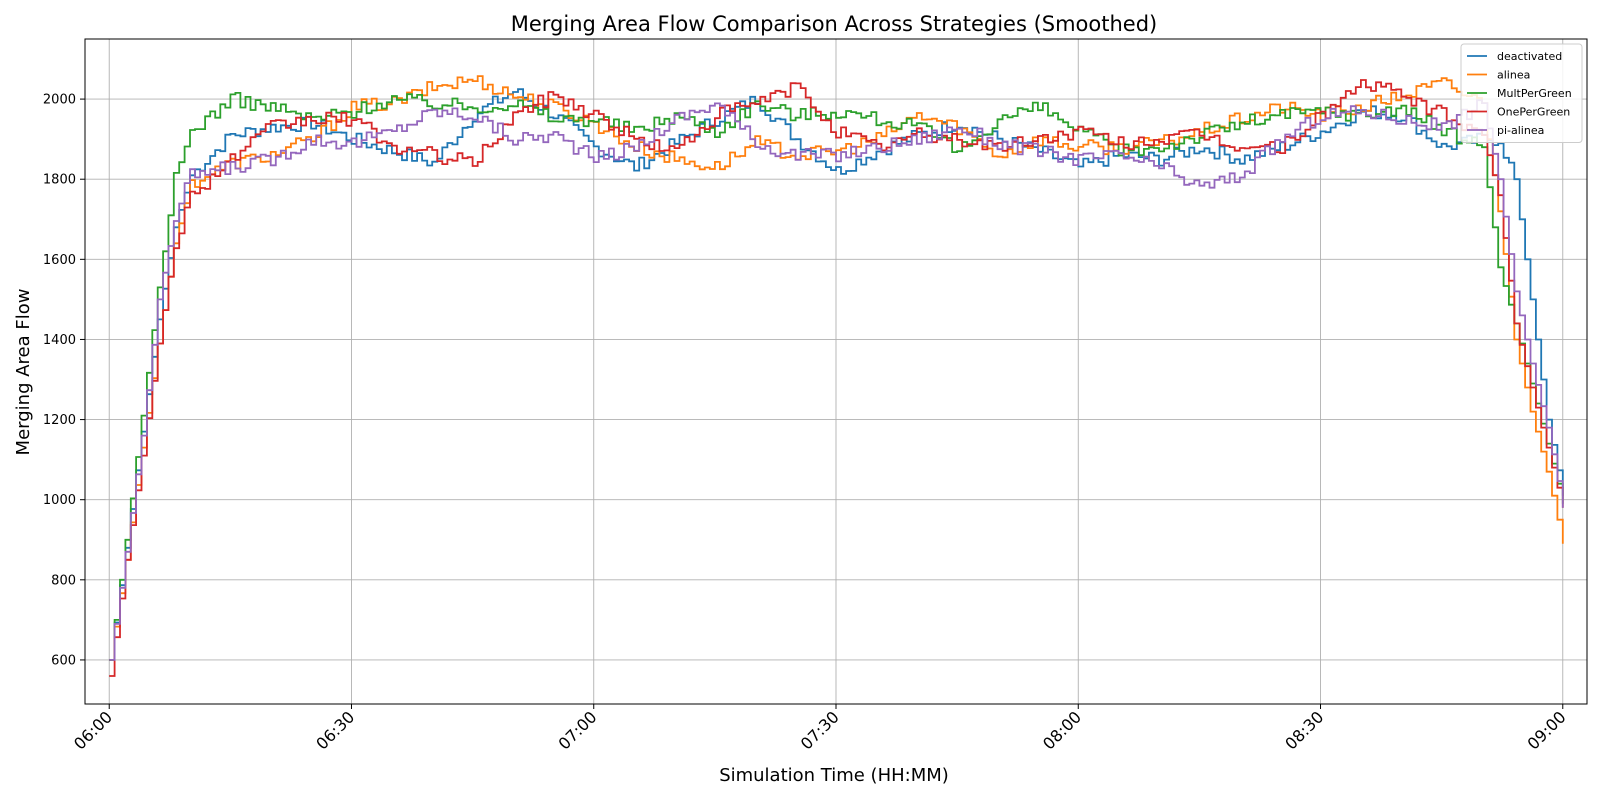  What do you see at coordinates (64, 380) in the screenshot?
I see `y-axis-ticks: 600 800 1000 1200 1400 1600 1800 2000` at bounding box center [64, 380].